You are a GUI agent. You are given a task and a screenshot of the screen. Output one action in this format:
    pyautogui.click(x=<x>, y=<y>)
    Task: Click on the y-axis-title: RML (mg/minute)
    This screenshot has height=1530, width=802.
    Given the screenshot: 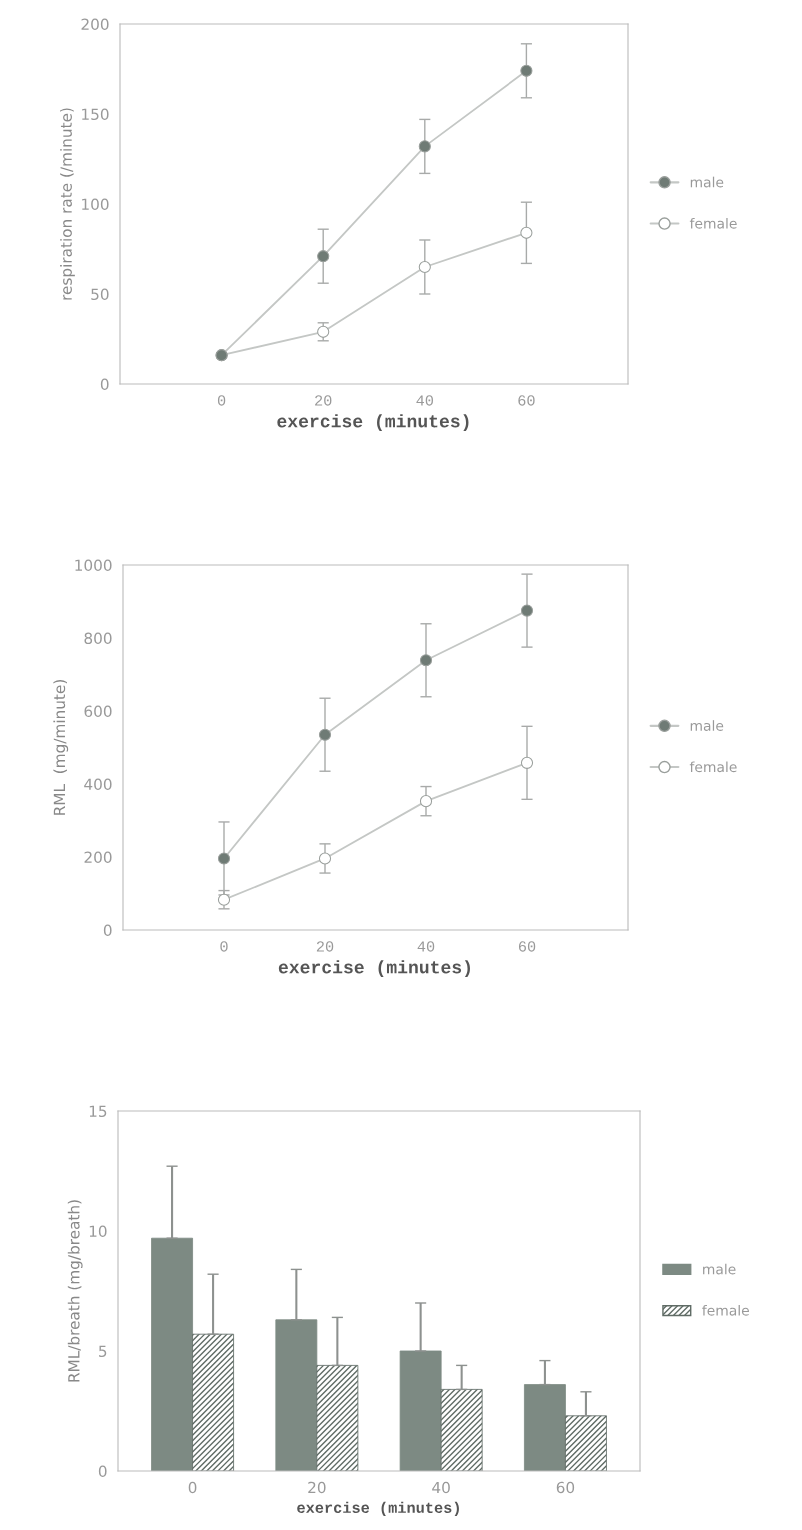 What is the action you would take?
    pyautogui.click(x=61, y=747)
    